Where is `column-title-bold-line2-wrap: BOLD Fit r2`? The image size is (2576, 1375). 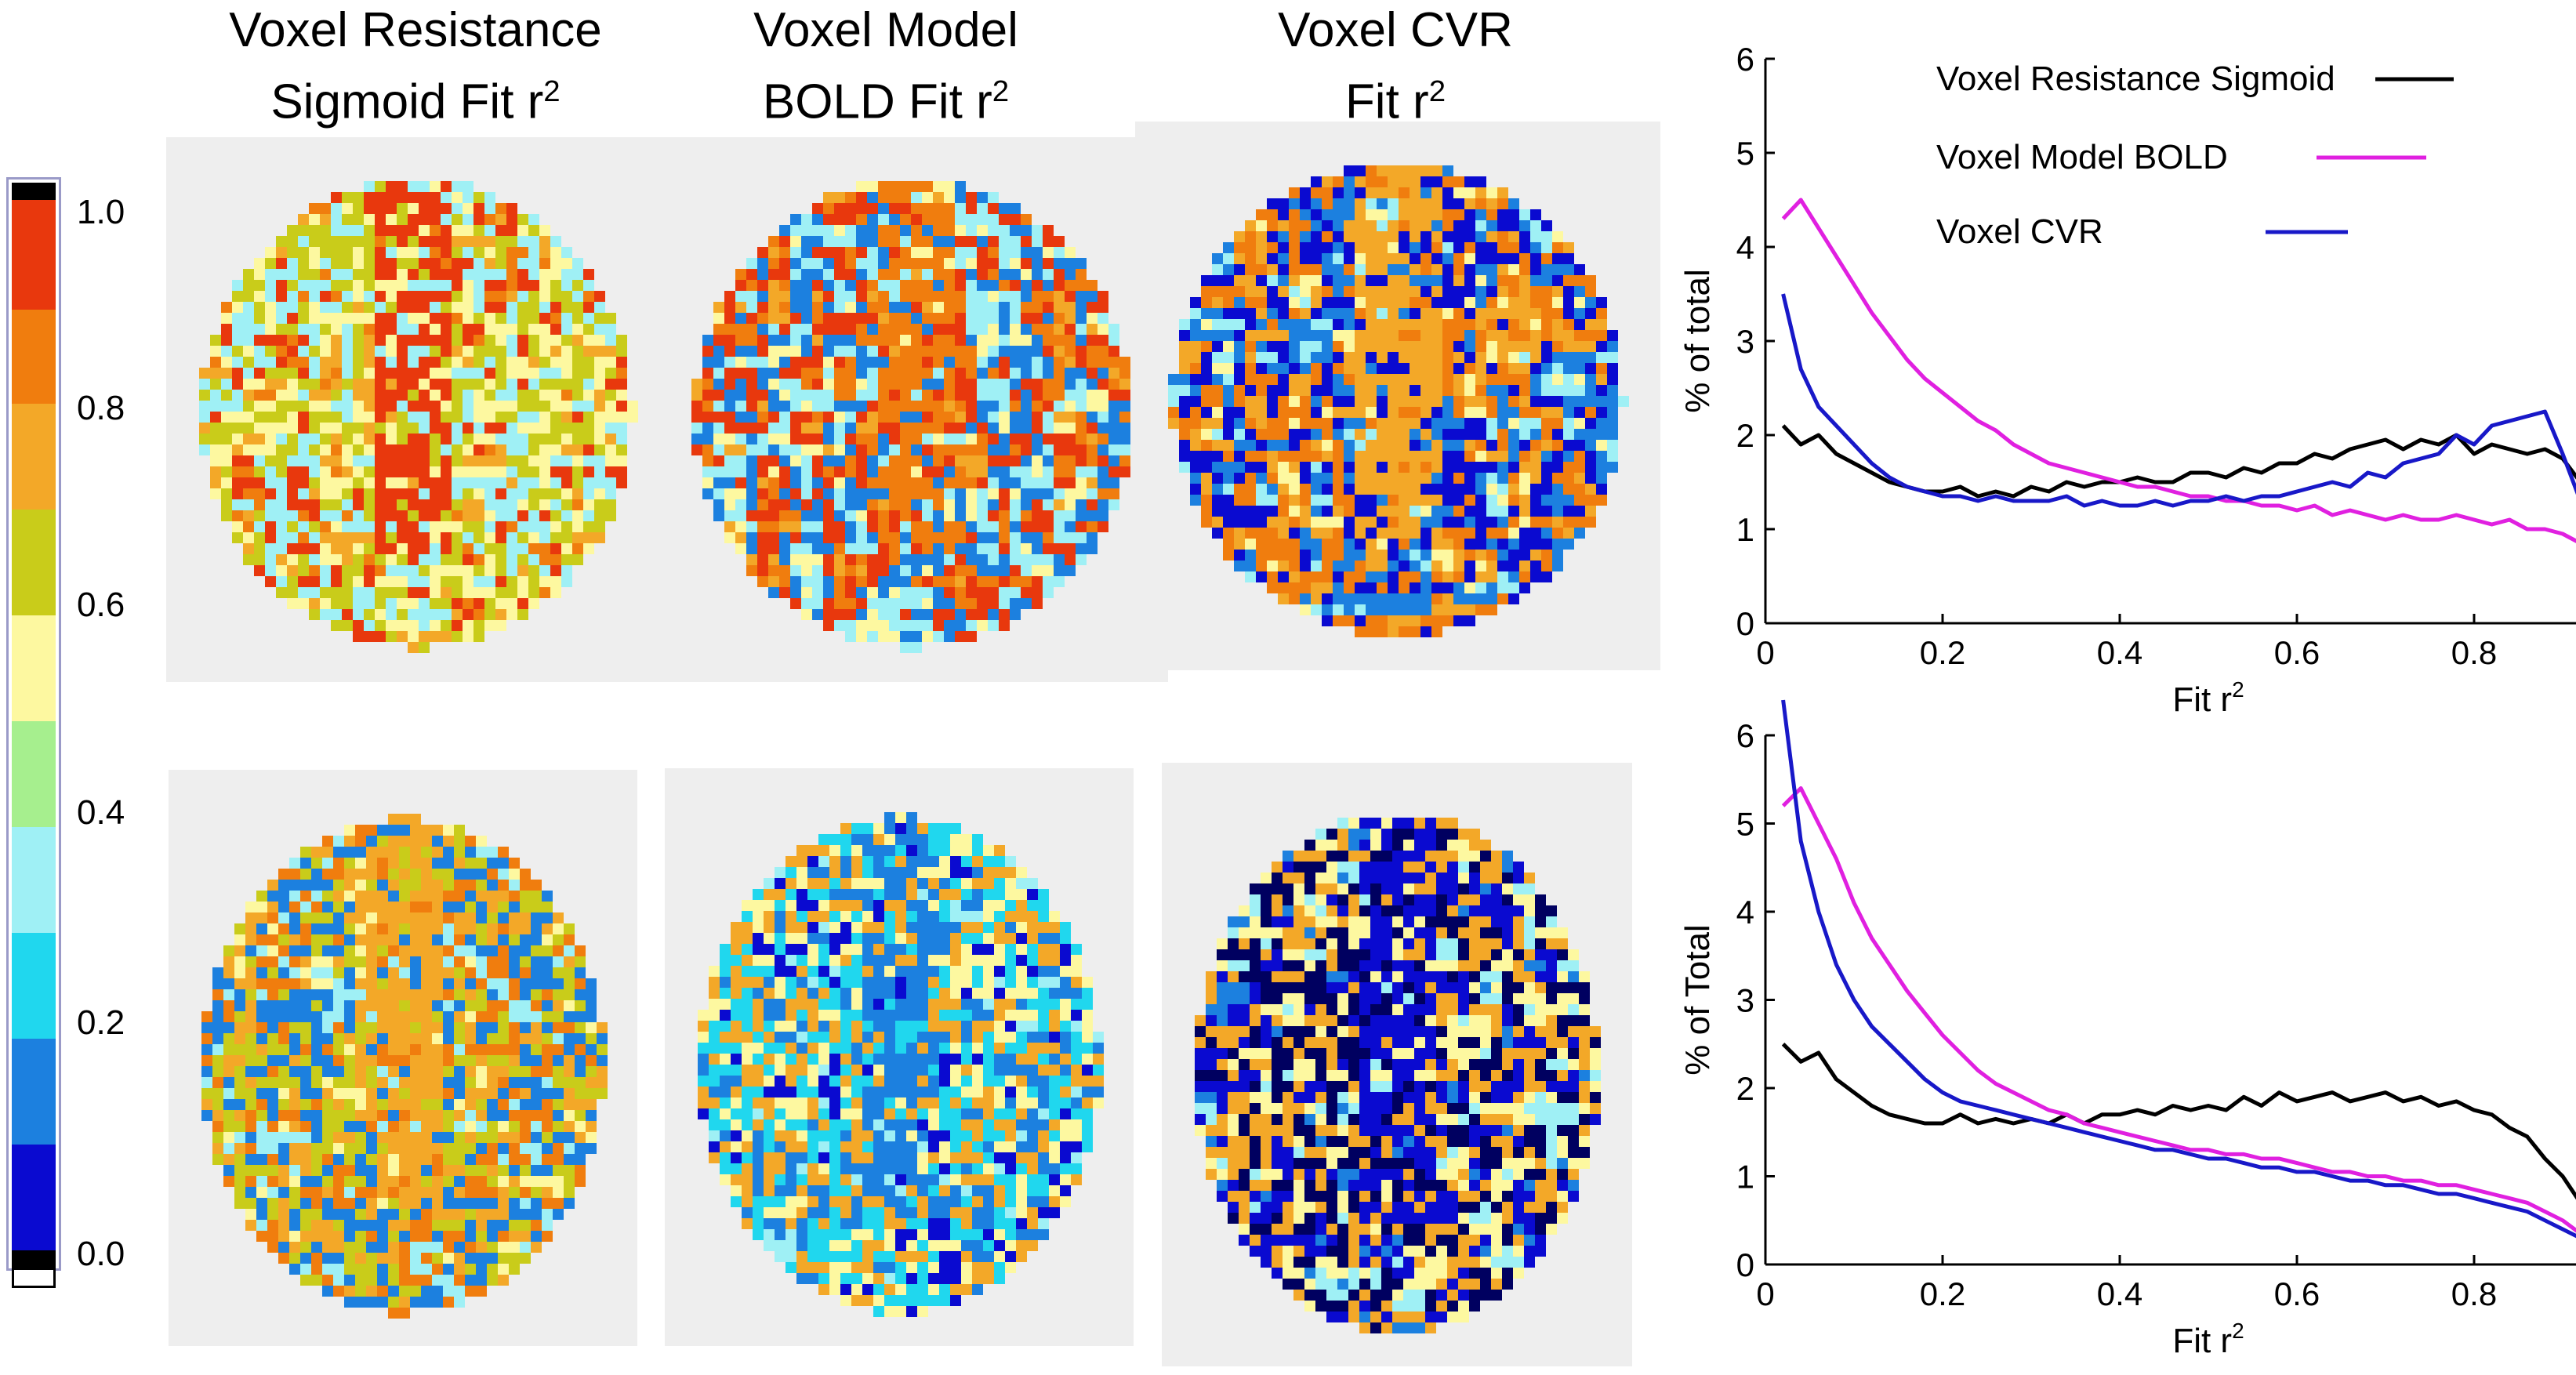 column-title-bold-line2-wrap: BOLD Fit r2 is located at coordinates (886, 97).